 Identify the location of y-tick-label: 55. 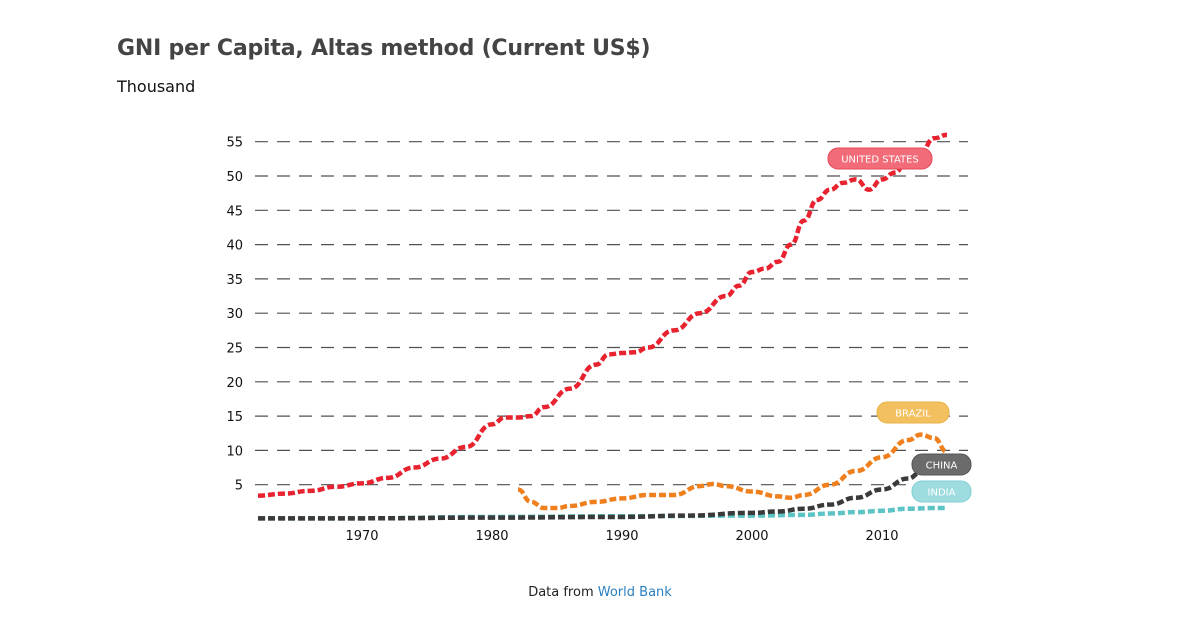
(234, 143).